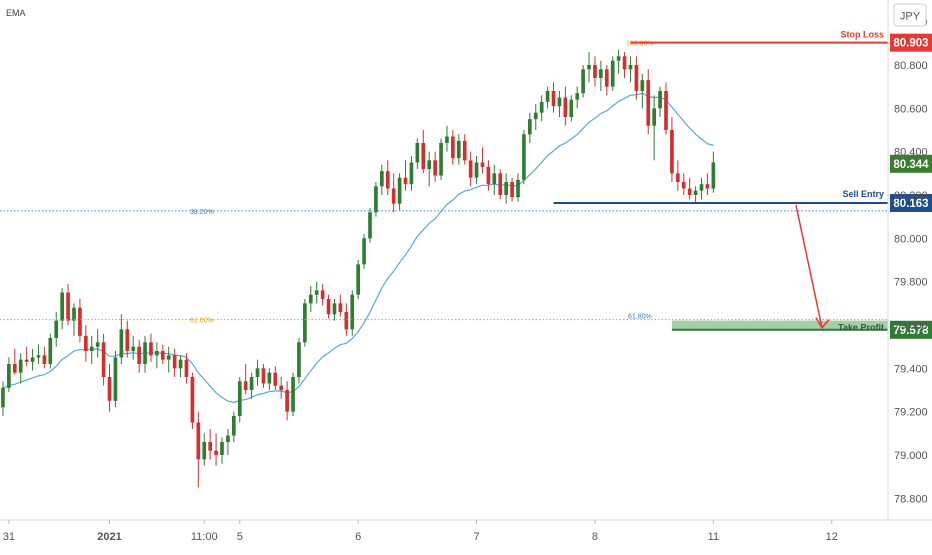 Image resolution: width=932 pixels, height=555 pixels. Describe the element at coordinates (911, 163) in the screenshot. I see `current-price-tag` at that location.